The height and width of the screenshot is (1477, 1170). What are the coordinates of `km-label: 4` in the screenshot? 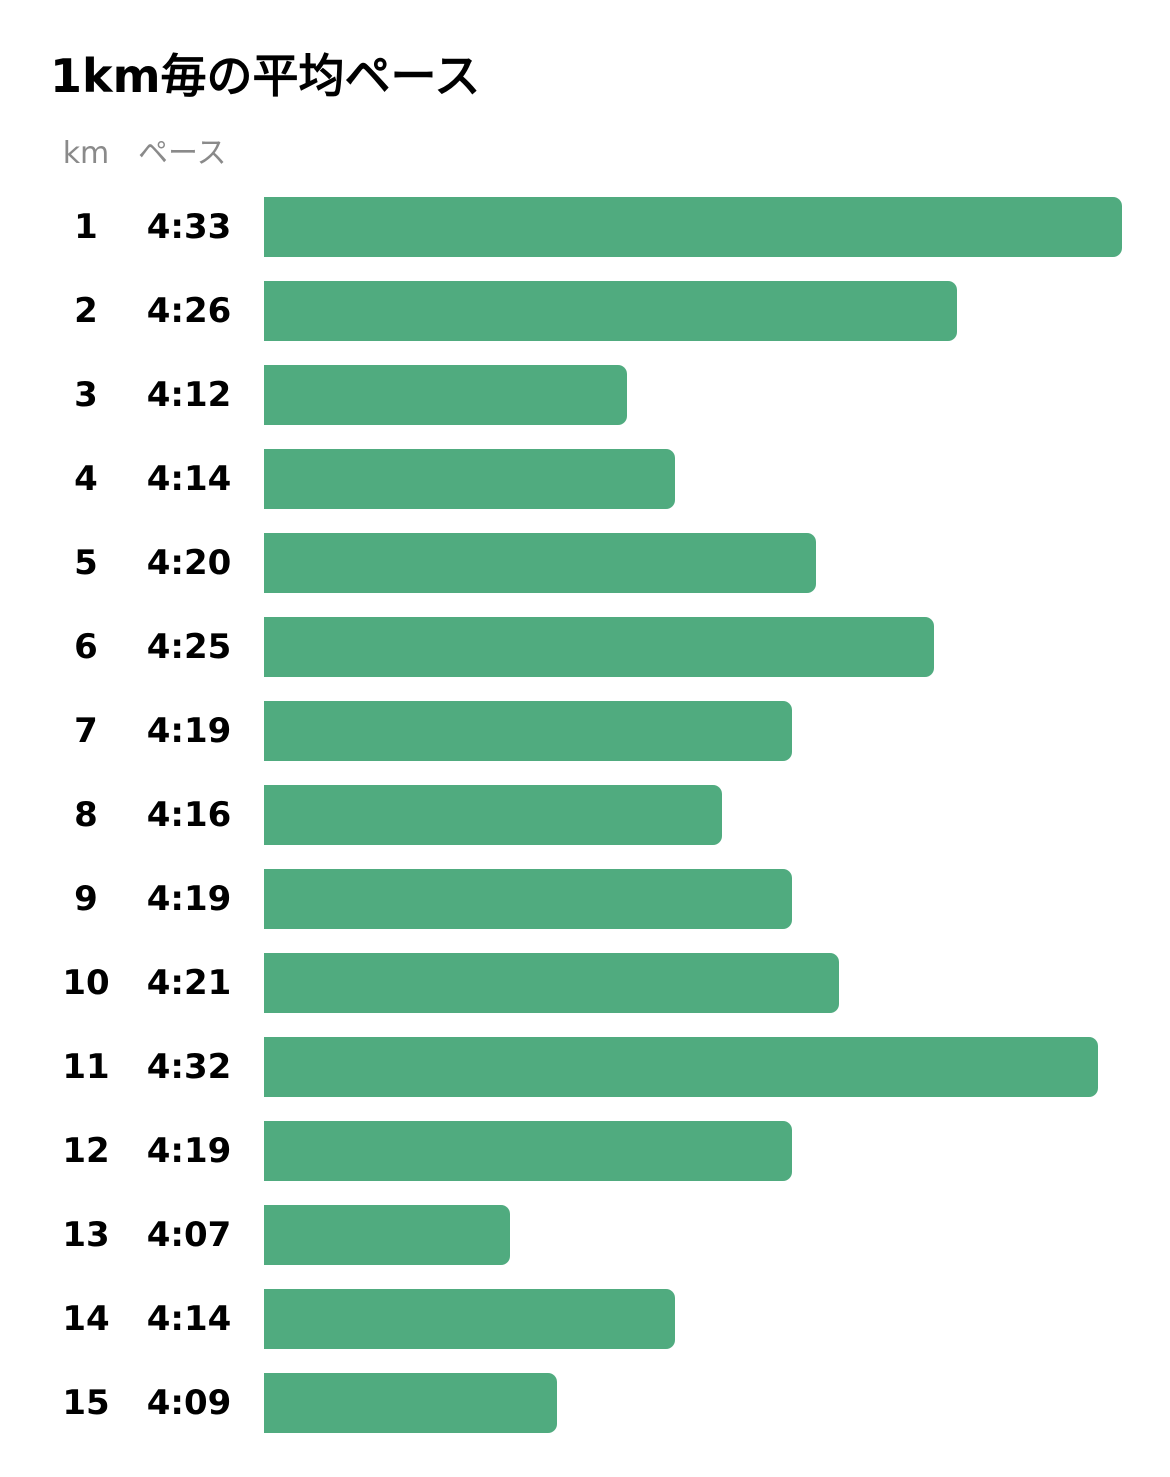 It's located at (86, 479).